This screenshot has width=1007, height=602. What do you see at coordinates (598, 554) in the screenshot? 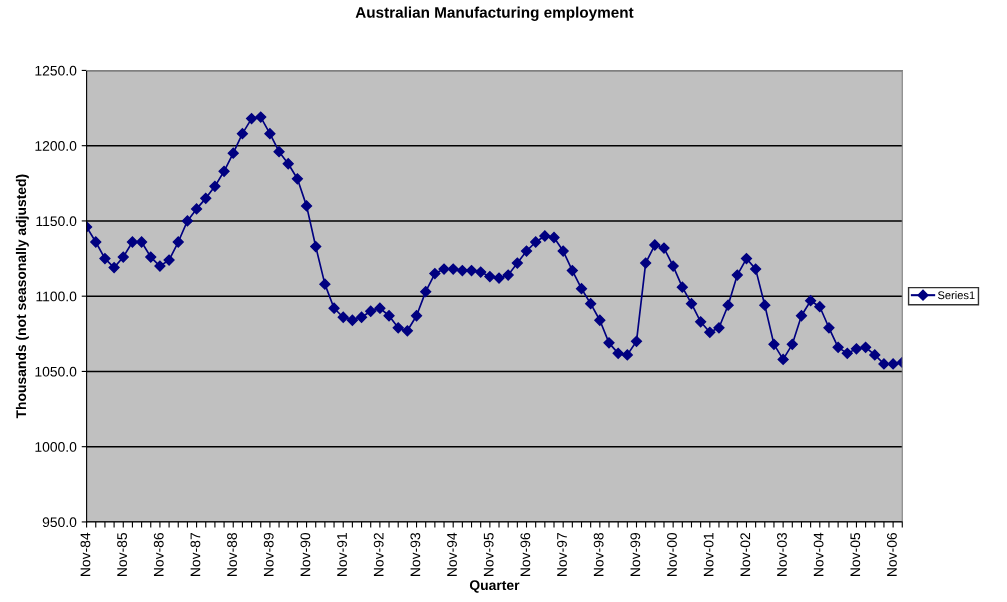
I see `x-tick-label: Nov-98` at bounding box center [598, 554].